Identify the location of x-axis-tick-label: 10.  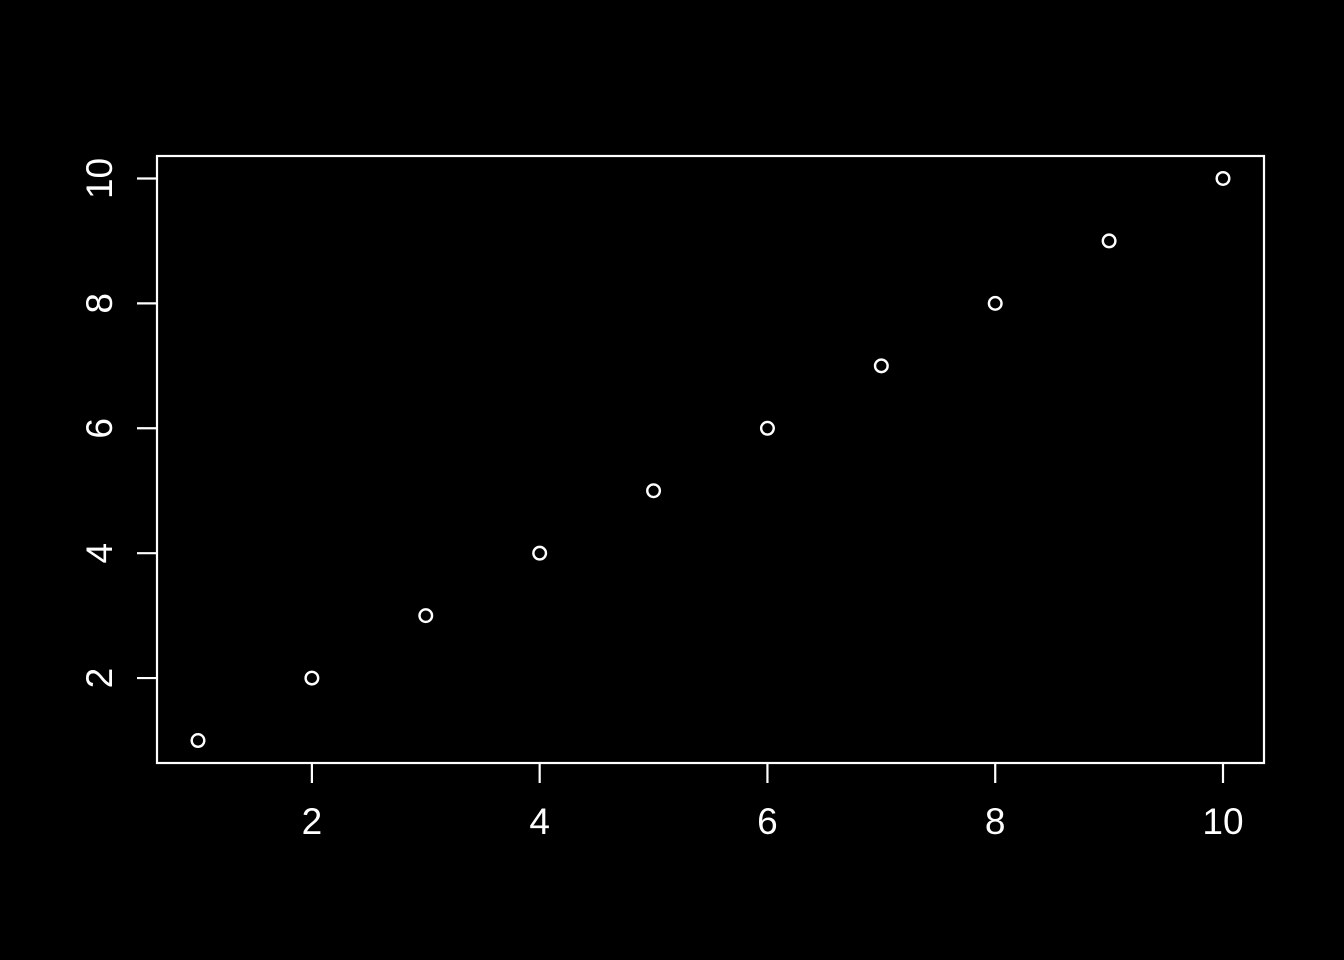
(1222, 821).